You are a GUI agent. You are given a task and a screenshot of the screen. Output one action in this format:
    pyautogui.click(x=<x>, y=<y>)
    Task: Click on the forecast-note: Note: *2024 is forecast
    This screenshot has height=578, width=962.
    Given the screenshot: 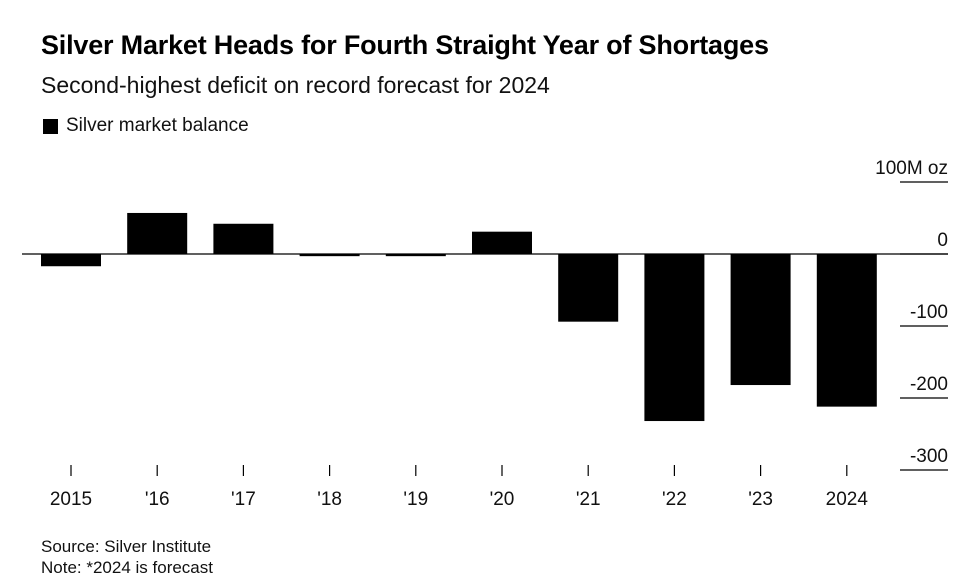 What is the action you would take?
    pyautogui.click(x=127, y=567)
    